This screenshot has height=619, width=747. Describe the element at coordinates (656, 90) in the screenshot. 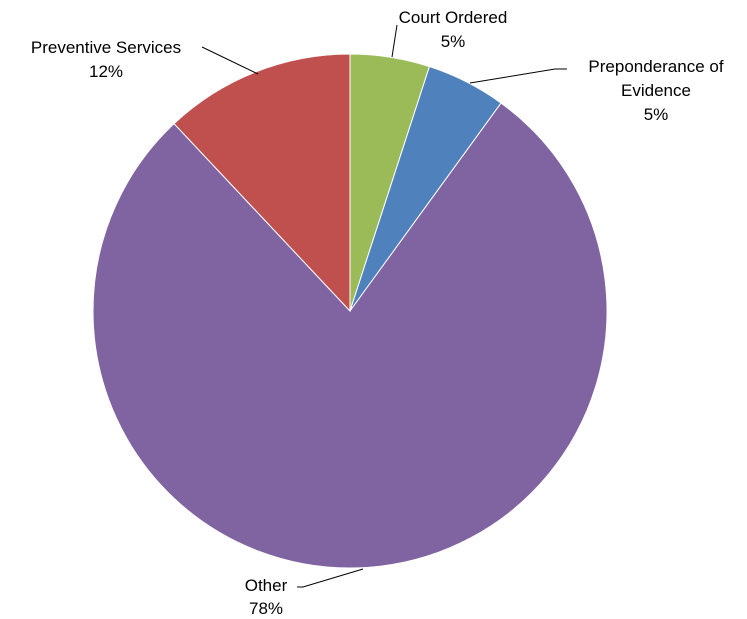

I see `label-preponderance-line2: Evidence` at that location.